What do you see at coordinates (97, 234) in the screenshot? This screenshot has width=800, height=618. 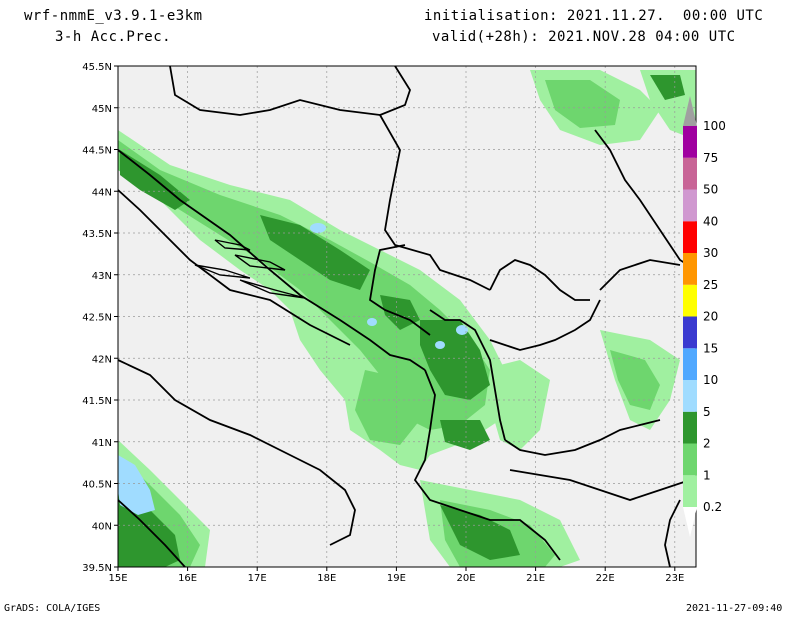 I see `lat-tick-label: 43.5N` at bounding box center [97, 234].